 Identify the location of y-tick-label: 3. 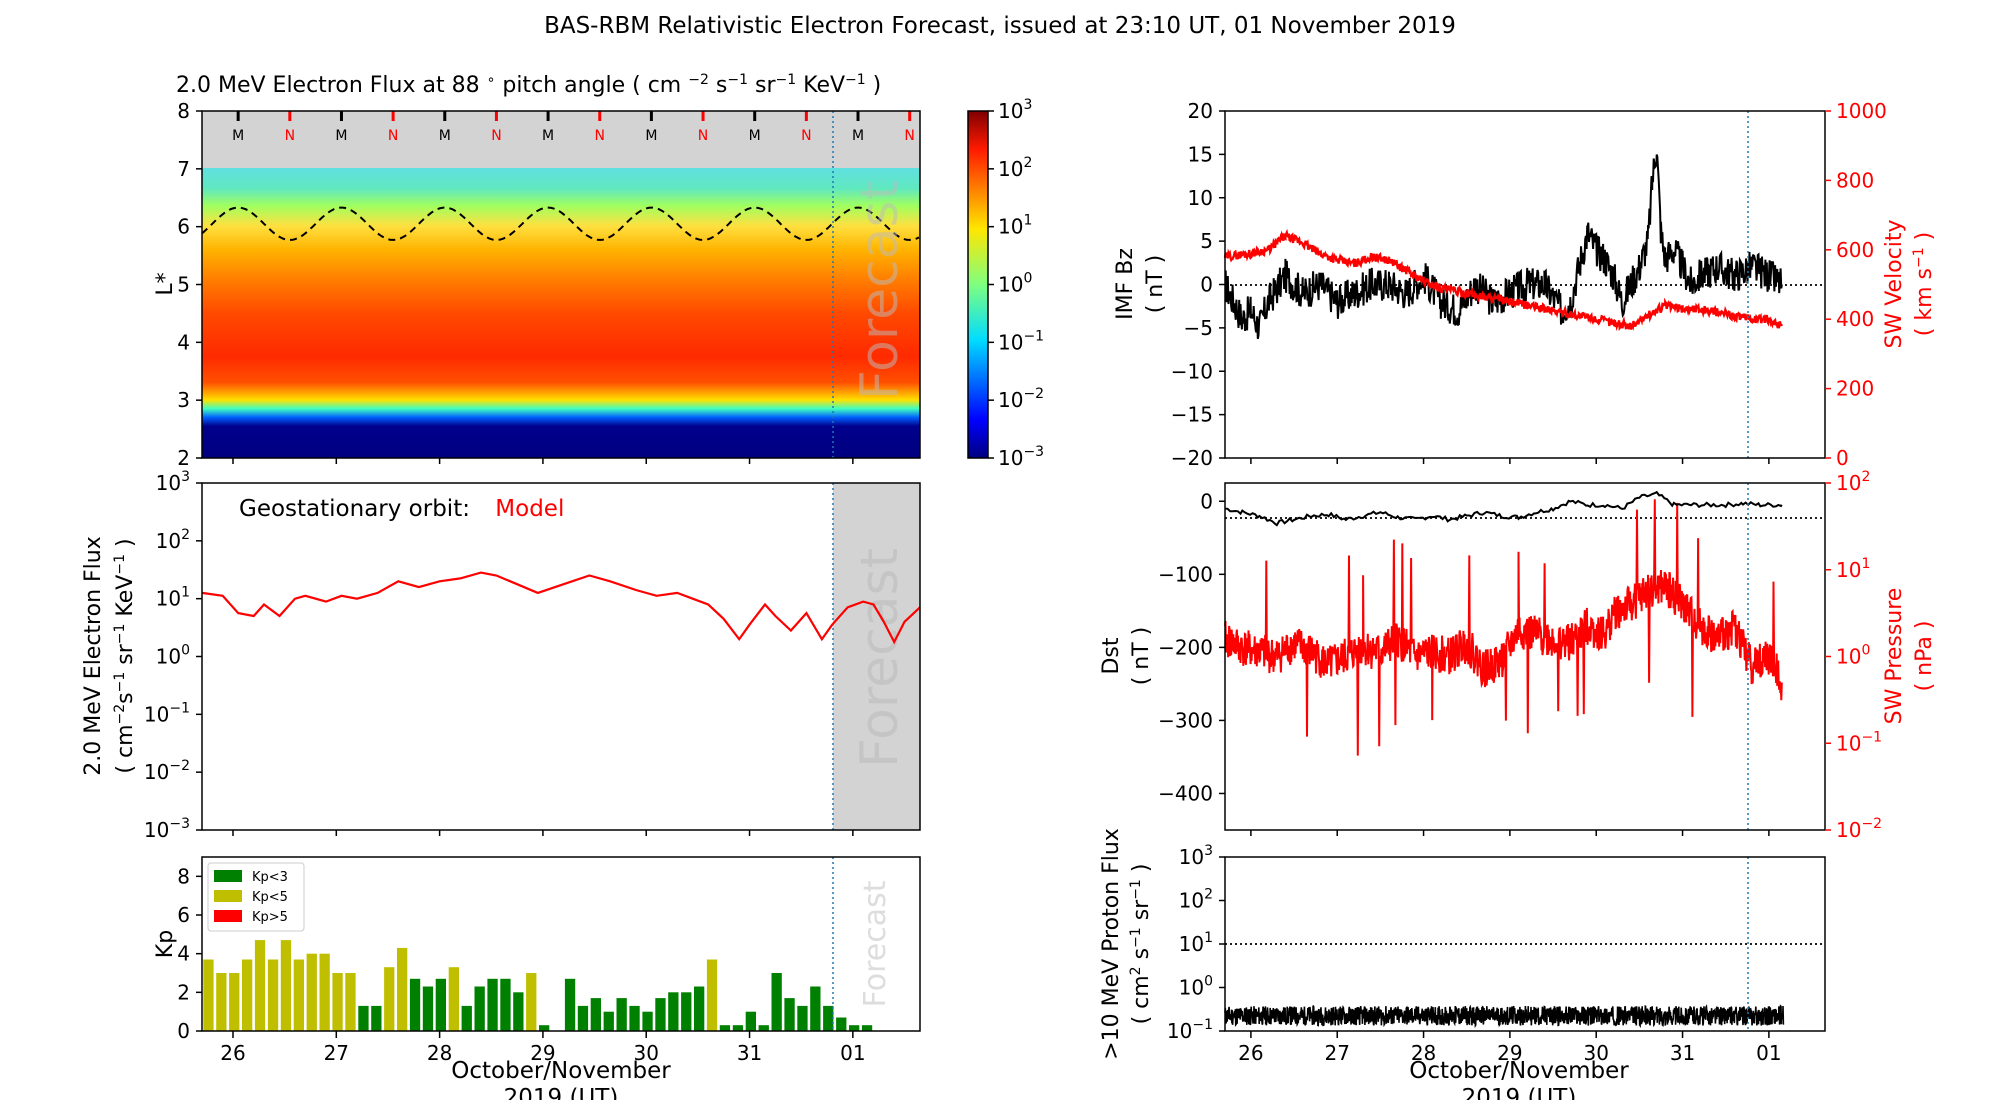
(183, 400).